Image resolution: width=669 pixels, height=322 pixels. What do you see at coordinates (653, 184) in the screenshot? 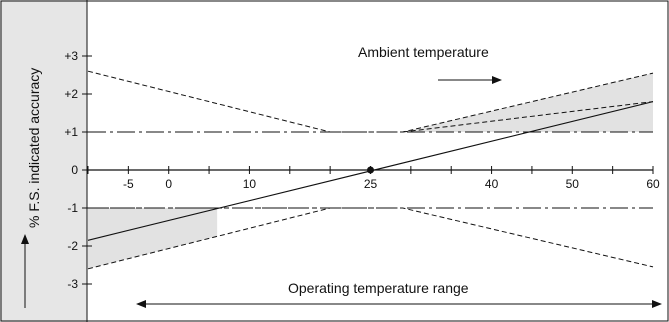
I see `x-tick-label: 60` at bounding box center [653, 184].